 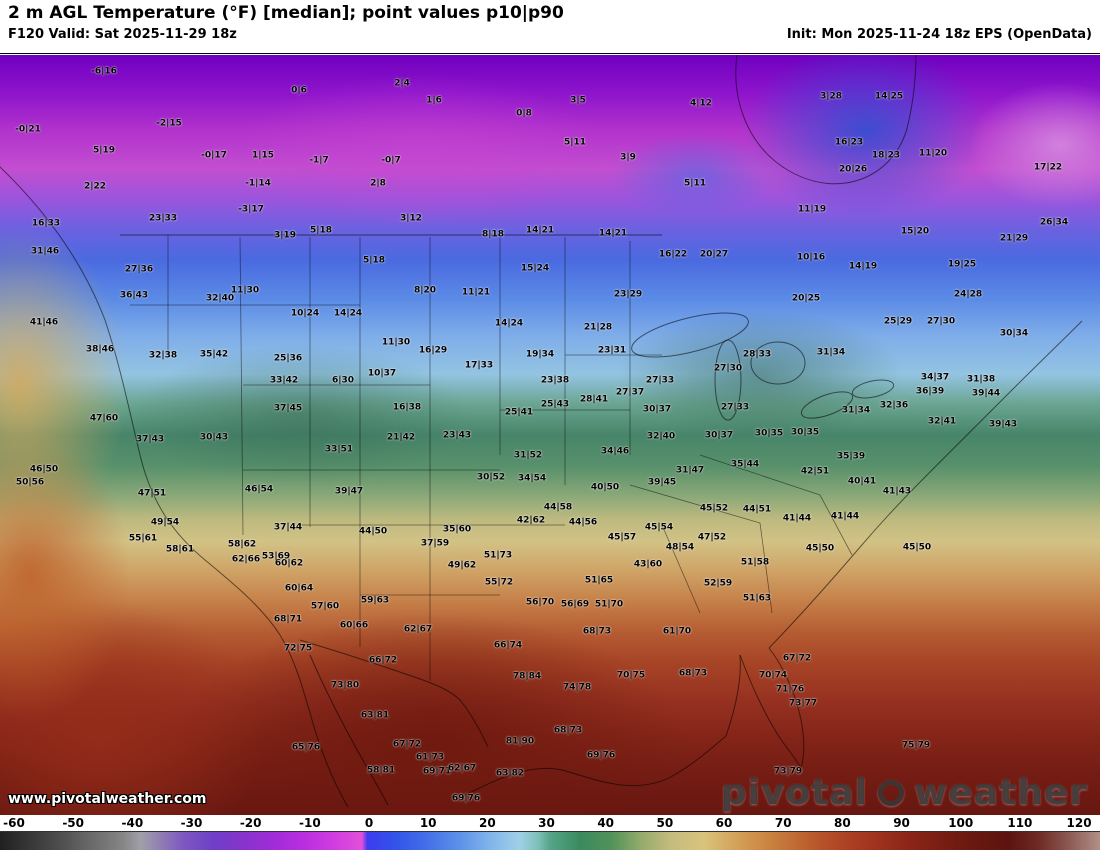 What do you see at coordinates (369, 823) in the screenshot?
I see `colorbar-tick: 0` at bounding box center [369, 823].